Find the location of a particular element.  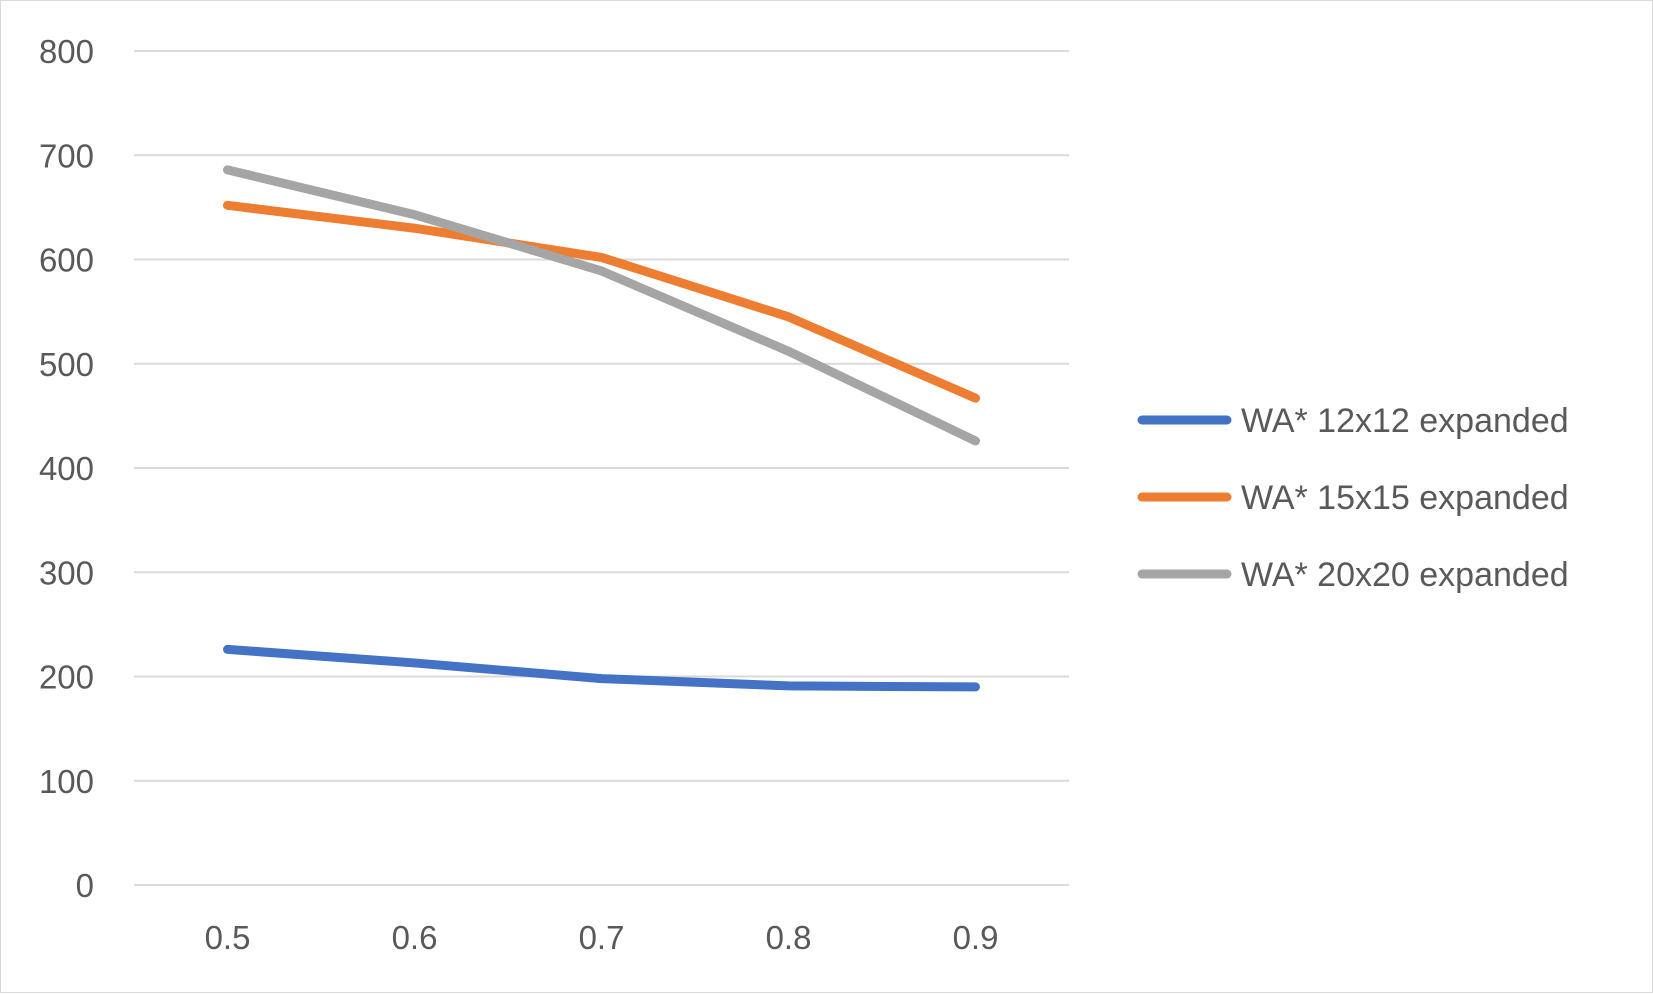

legend-label: WA* 20x20 expanded is located at coordinates (1405, 575).